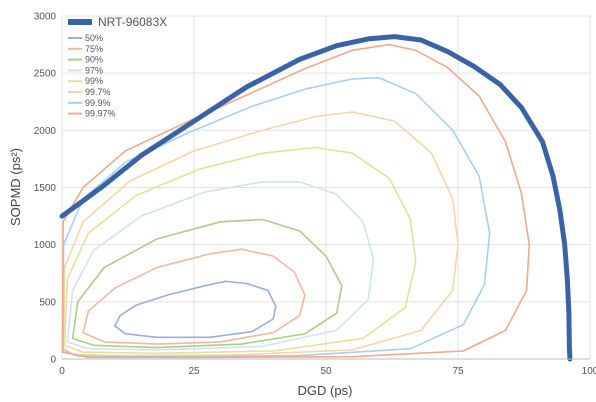 The image size is (596, 402). I want to click on y-tick-label: 500, so click(47, 302).